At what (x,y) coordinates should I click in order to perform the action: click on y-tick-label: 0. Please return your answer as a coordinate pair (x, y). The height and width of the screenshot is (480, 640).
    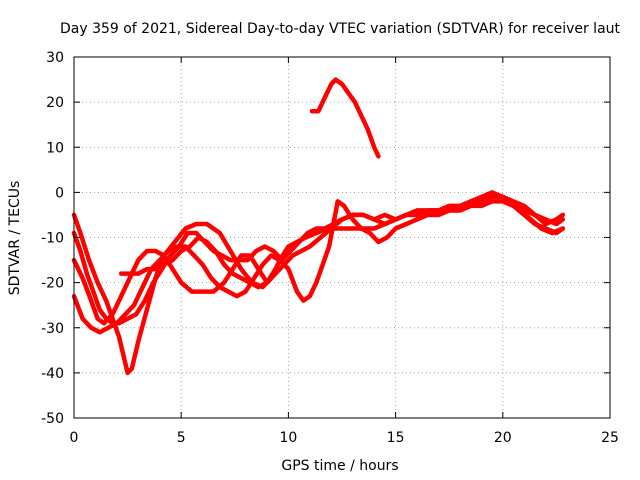
    Looking at the image, I should click on (59, 193).